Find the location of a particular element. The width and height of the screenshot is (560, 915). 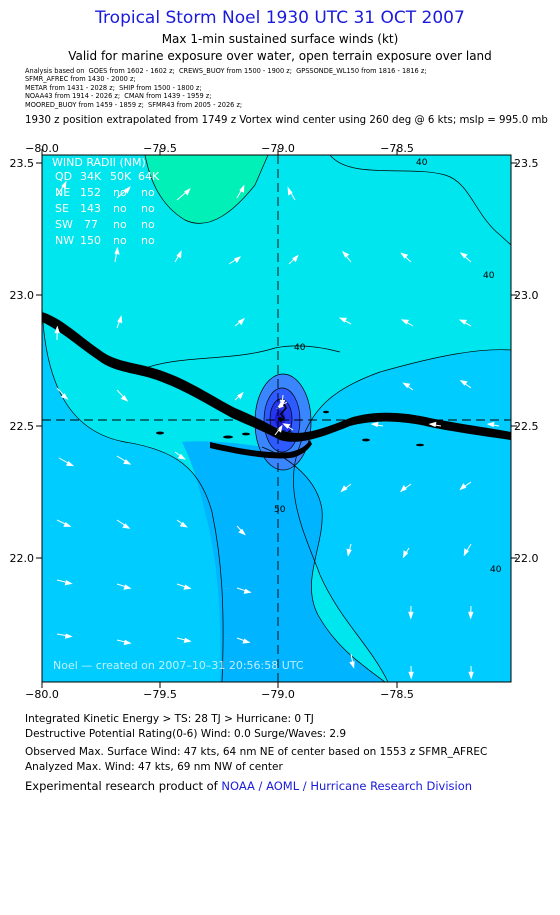

wind-radii-title: WIND RADII (NM) is located at coordinates (99, 162).